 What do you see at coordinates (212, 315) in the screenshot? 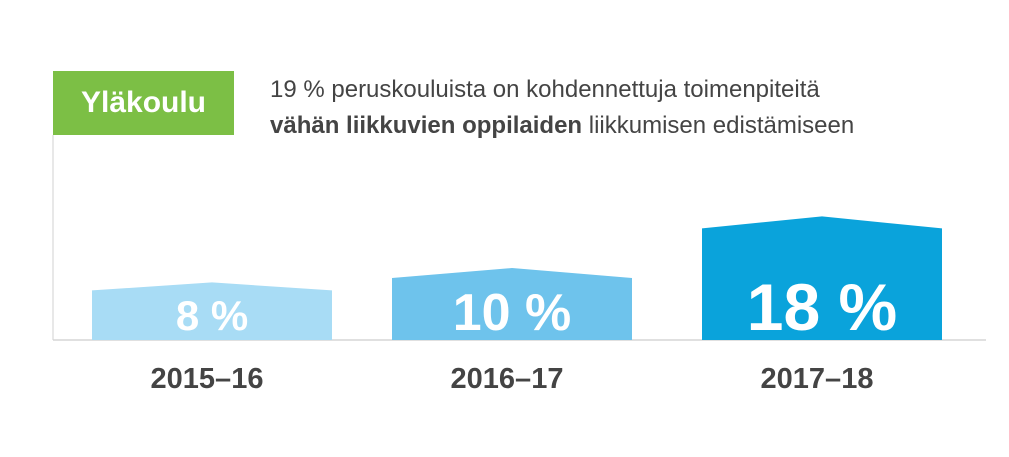
I see `bar-value-label: 8 %` at bounding box center [212, 315].